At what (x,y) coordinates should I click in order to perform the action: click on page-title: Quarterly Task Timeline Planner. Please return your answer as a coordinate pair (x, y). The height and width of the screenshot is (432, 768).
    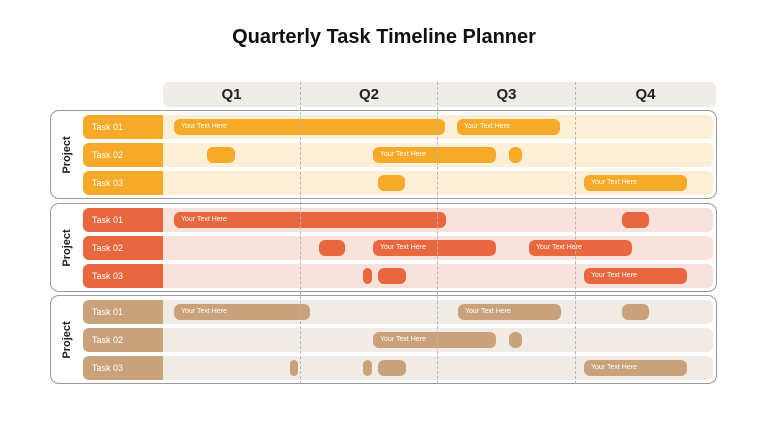
    Looking at the image, I should click on (384, 37).